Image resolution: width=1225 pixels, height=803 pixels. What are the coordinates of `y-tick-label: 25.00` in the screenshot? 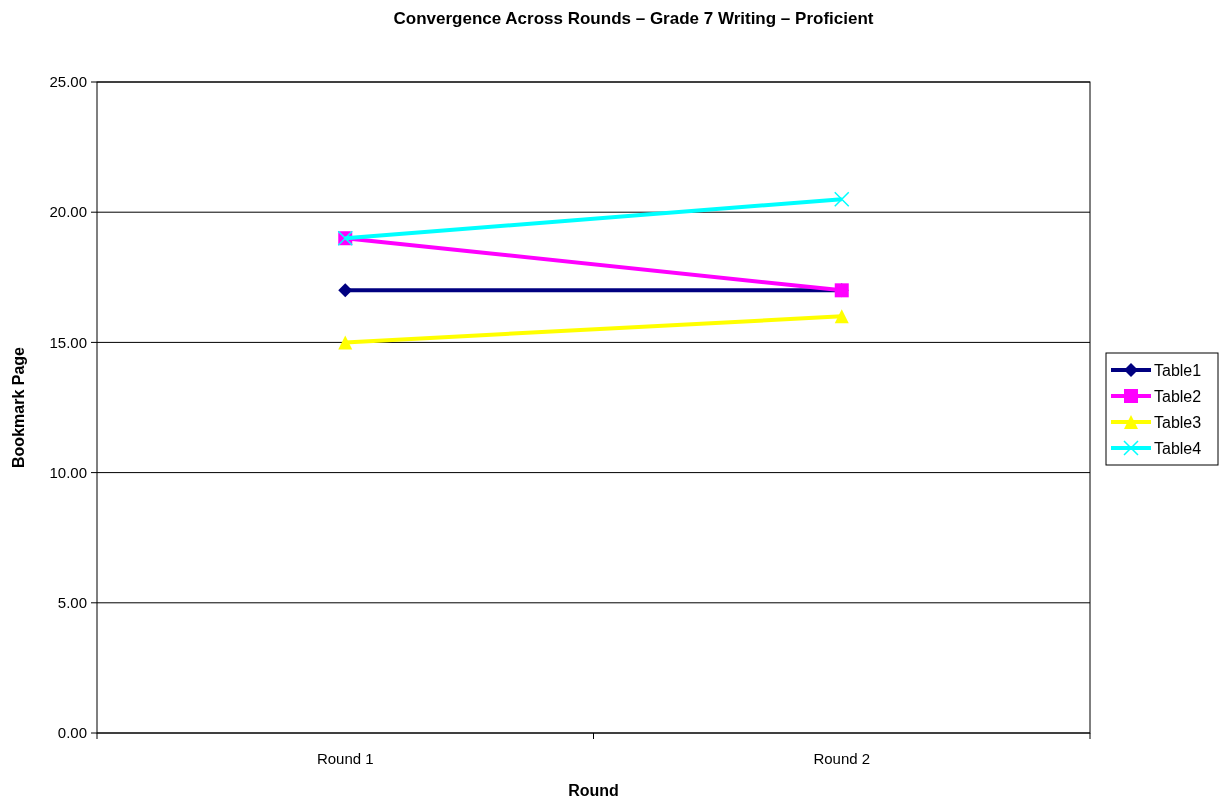 It's located at (68, 82).